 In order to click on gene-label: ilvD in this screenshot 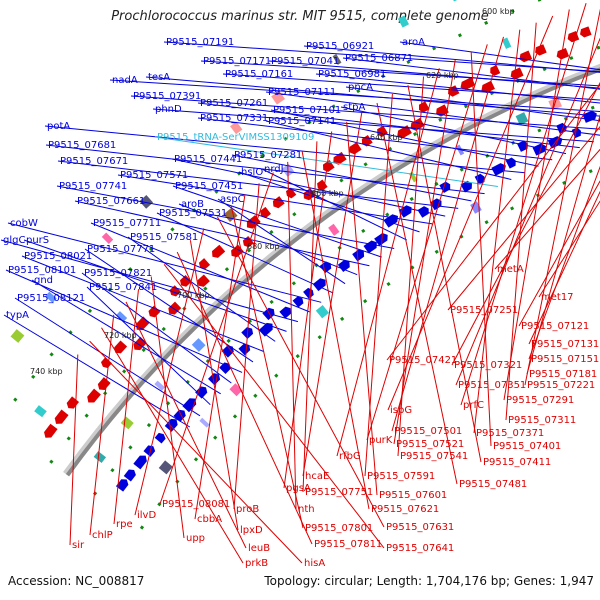, I will do `click(146, 515)`.